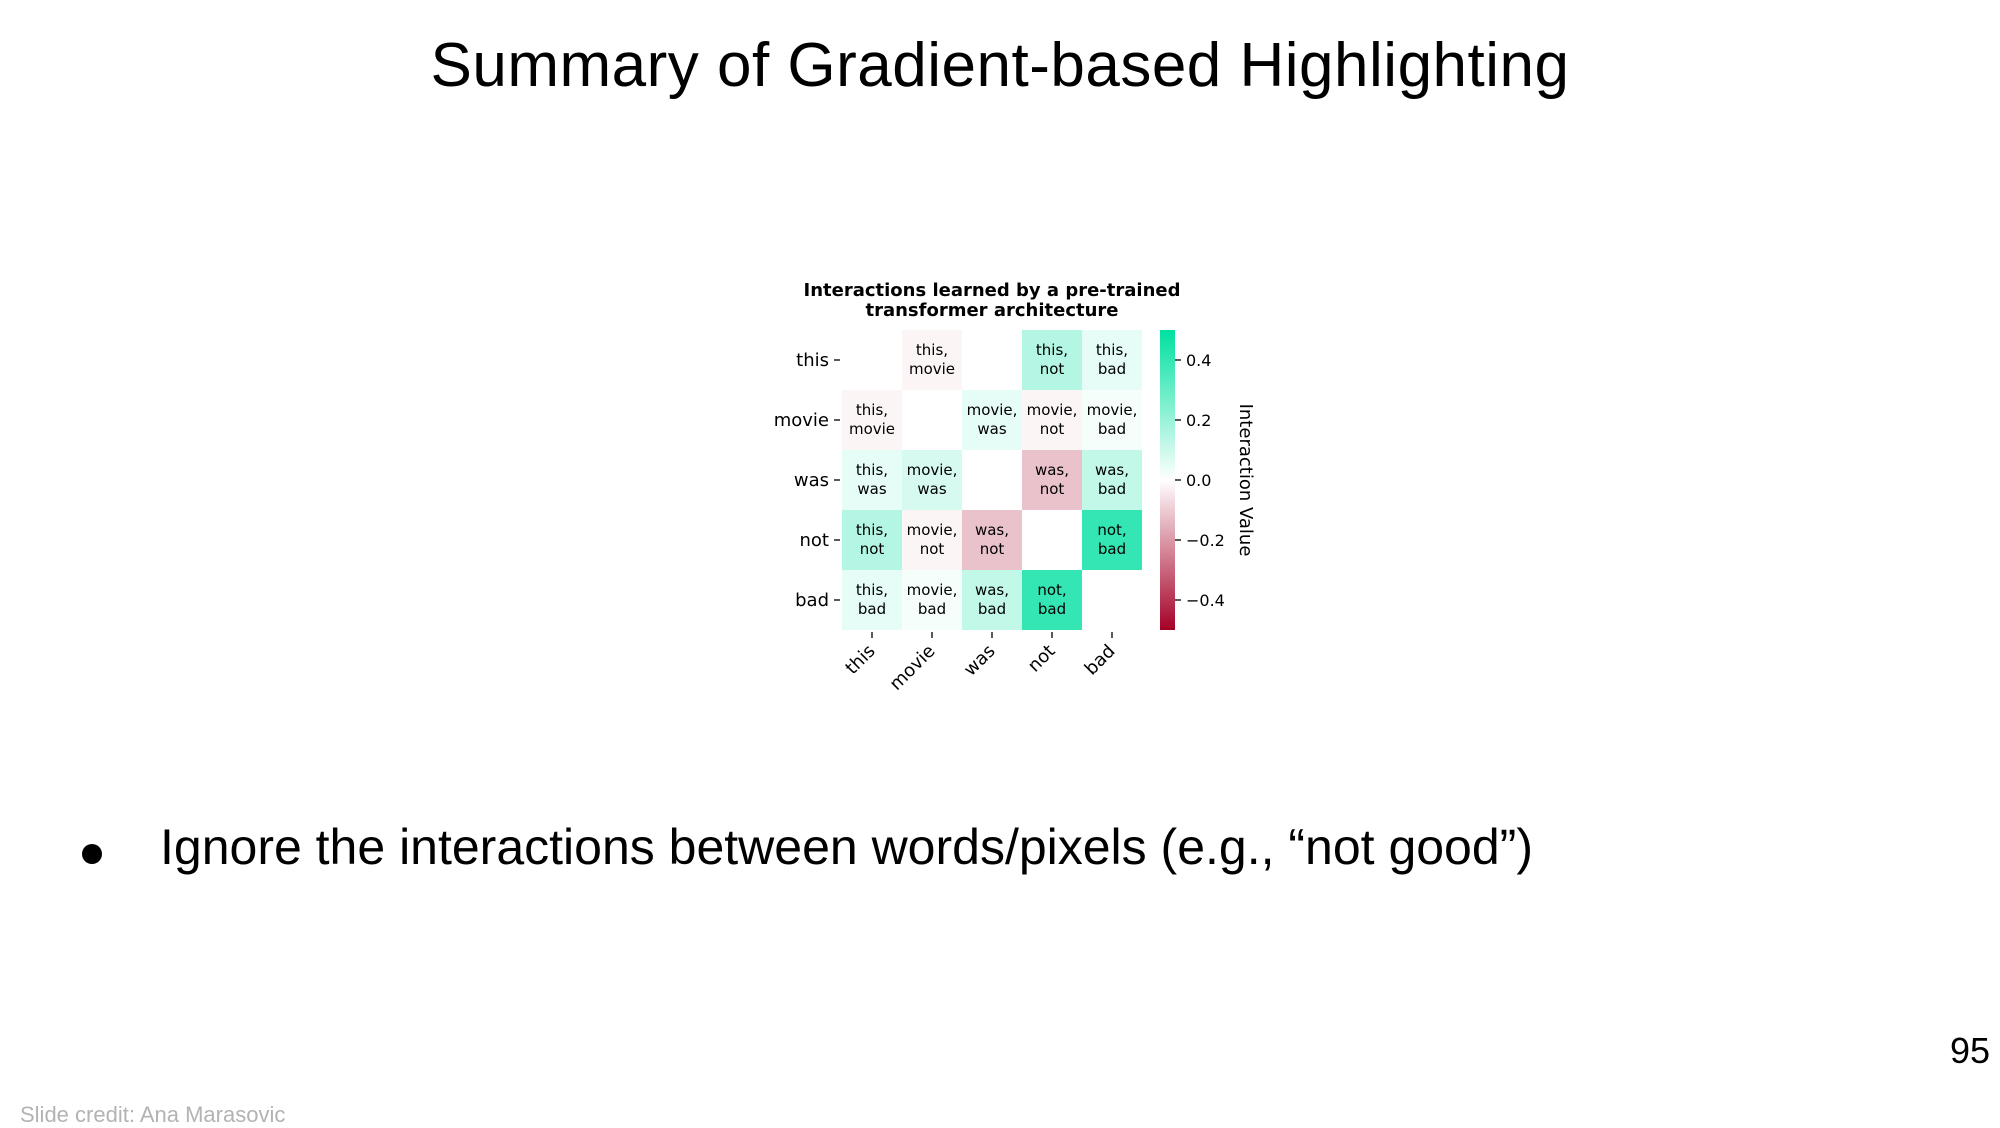 The image size is (2000, 1128). I want to click on slide-credit: Slide credit: Ana Marasovic, so click(153, 1114).